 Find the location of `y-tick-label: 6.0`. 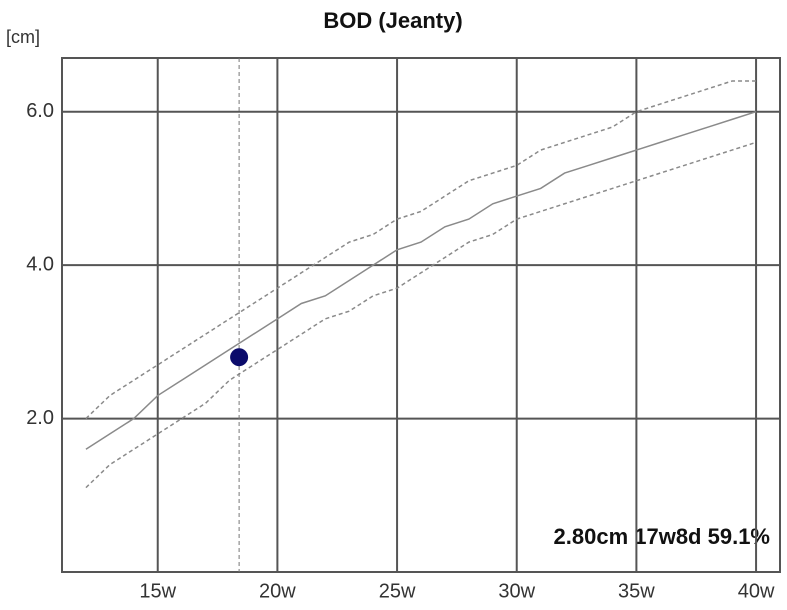

y-tick-label: 6.0 is located at coordinates (40, 111).